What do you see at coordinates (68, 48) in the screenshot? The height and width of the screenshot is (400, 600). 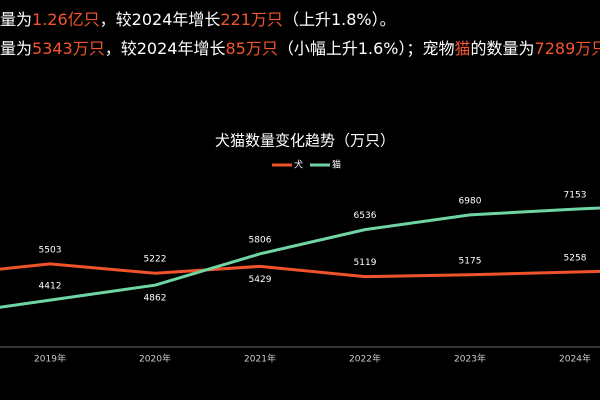 I see `caption-segment: 5343万只` at bounding box center [68, 48].